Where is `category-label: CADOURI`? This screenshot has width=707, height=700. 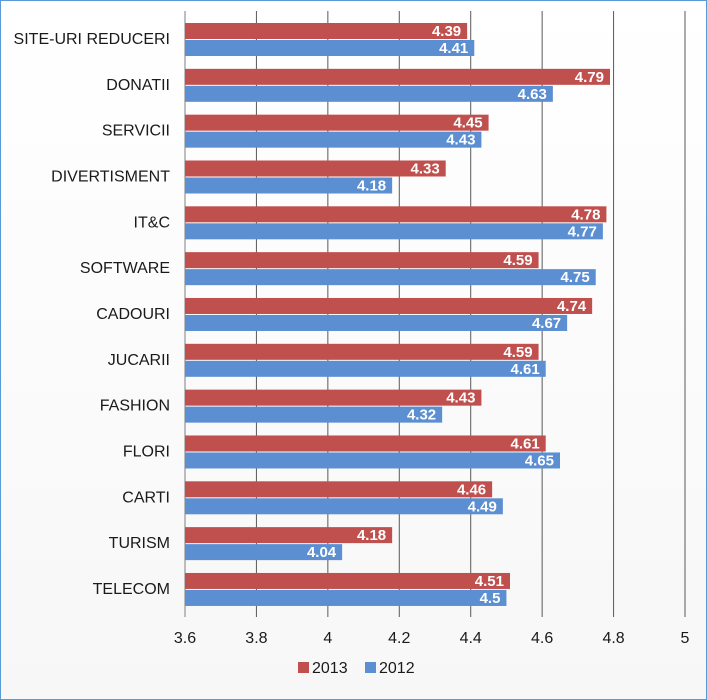
category-label: CADOURI is located at coordinates (133, 314).